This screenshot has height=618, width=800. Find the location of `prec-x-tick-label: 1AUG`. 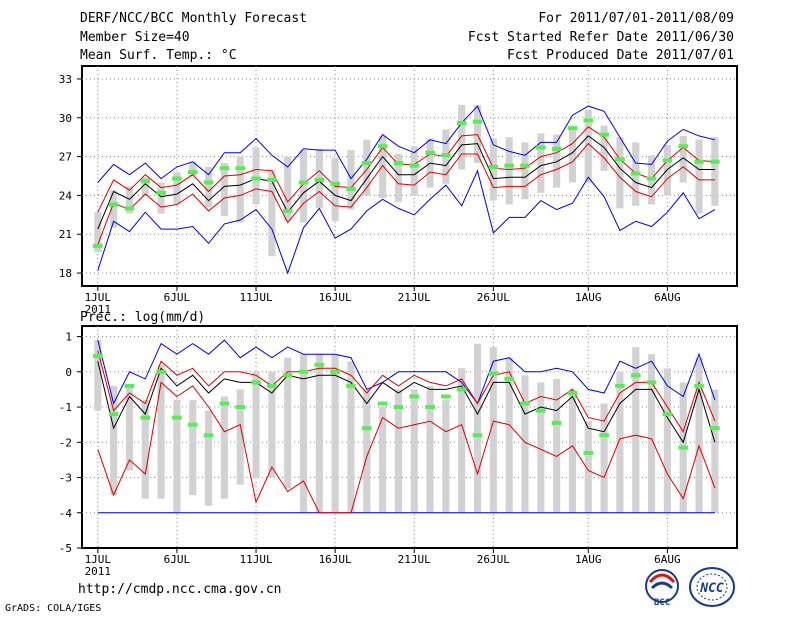

prec-x-tick-label: 1AUG is located at coordinates (588, 559).